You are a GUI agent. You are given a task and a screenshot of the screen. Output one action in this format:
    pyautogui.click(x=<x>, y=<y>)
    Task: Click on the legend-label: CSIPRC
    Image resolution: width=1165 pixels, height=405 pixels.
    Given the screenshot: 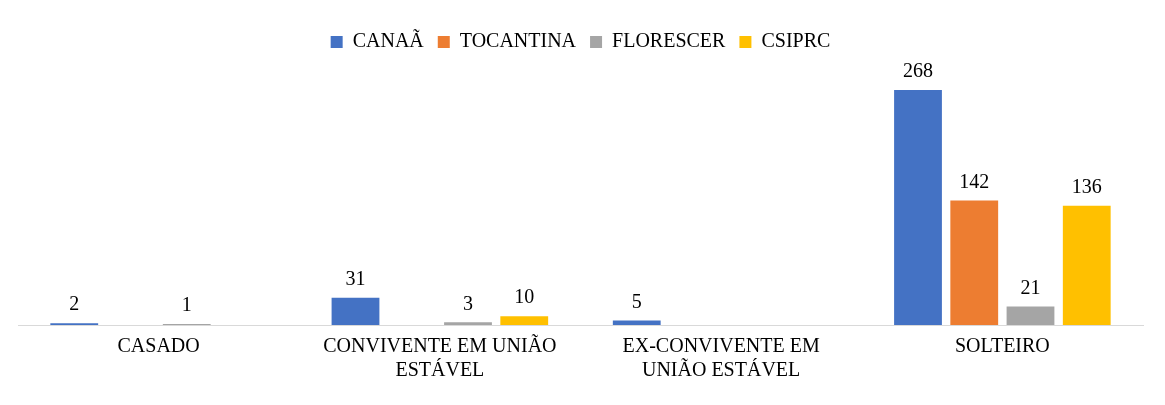 What is the action you would take?
    pyautogui.click(x=796, y=40)
    